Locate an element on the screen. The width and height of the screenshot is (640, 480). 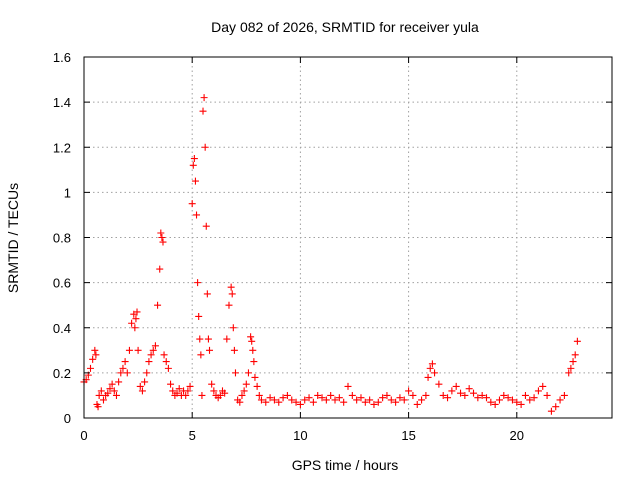
x-tick-labels: 0 5 10 15 20 is located at coordinates (302, 435).